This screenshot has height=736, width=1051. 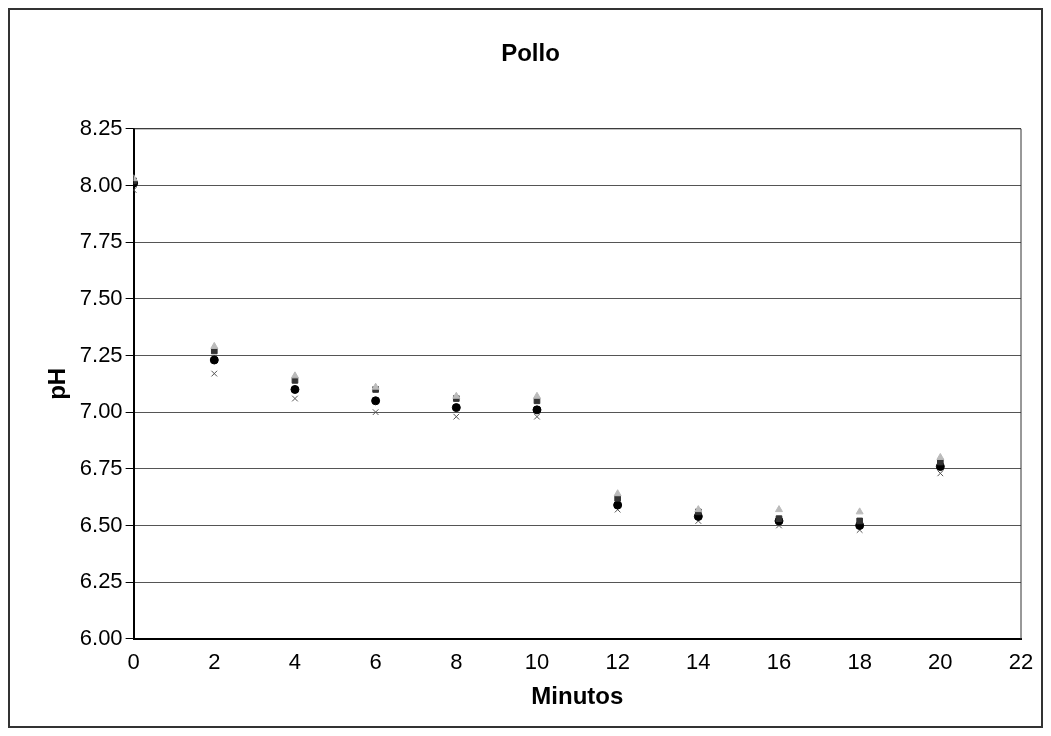 What do you see at coordinates (133, 662) in the screenshot?
I see `x-tick-label: 0` at bounding box center [133, 662].